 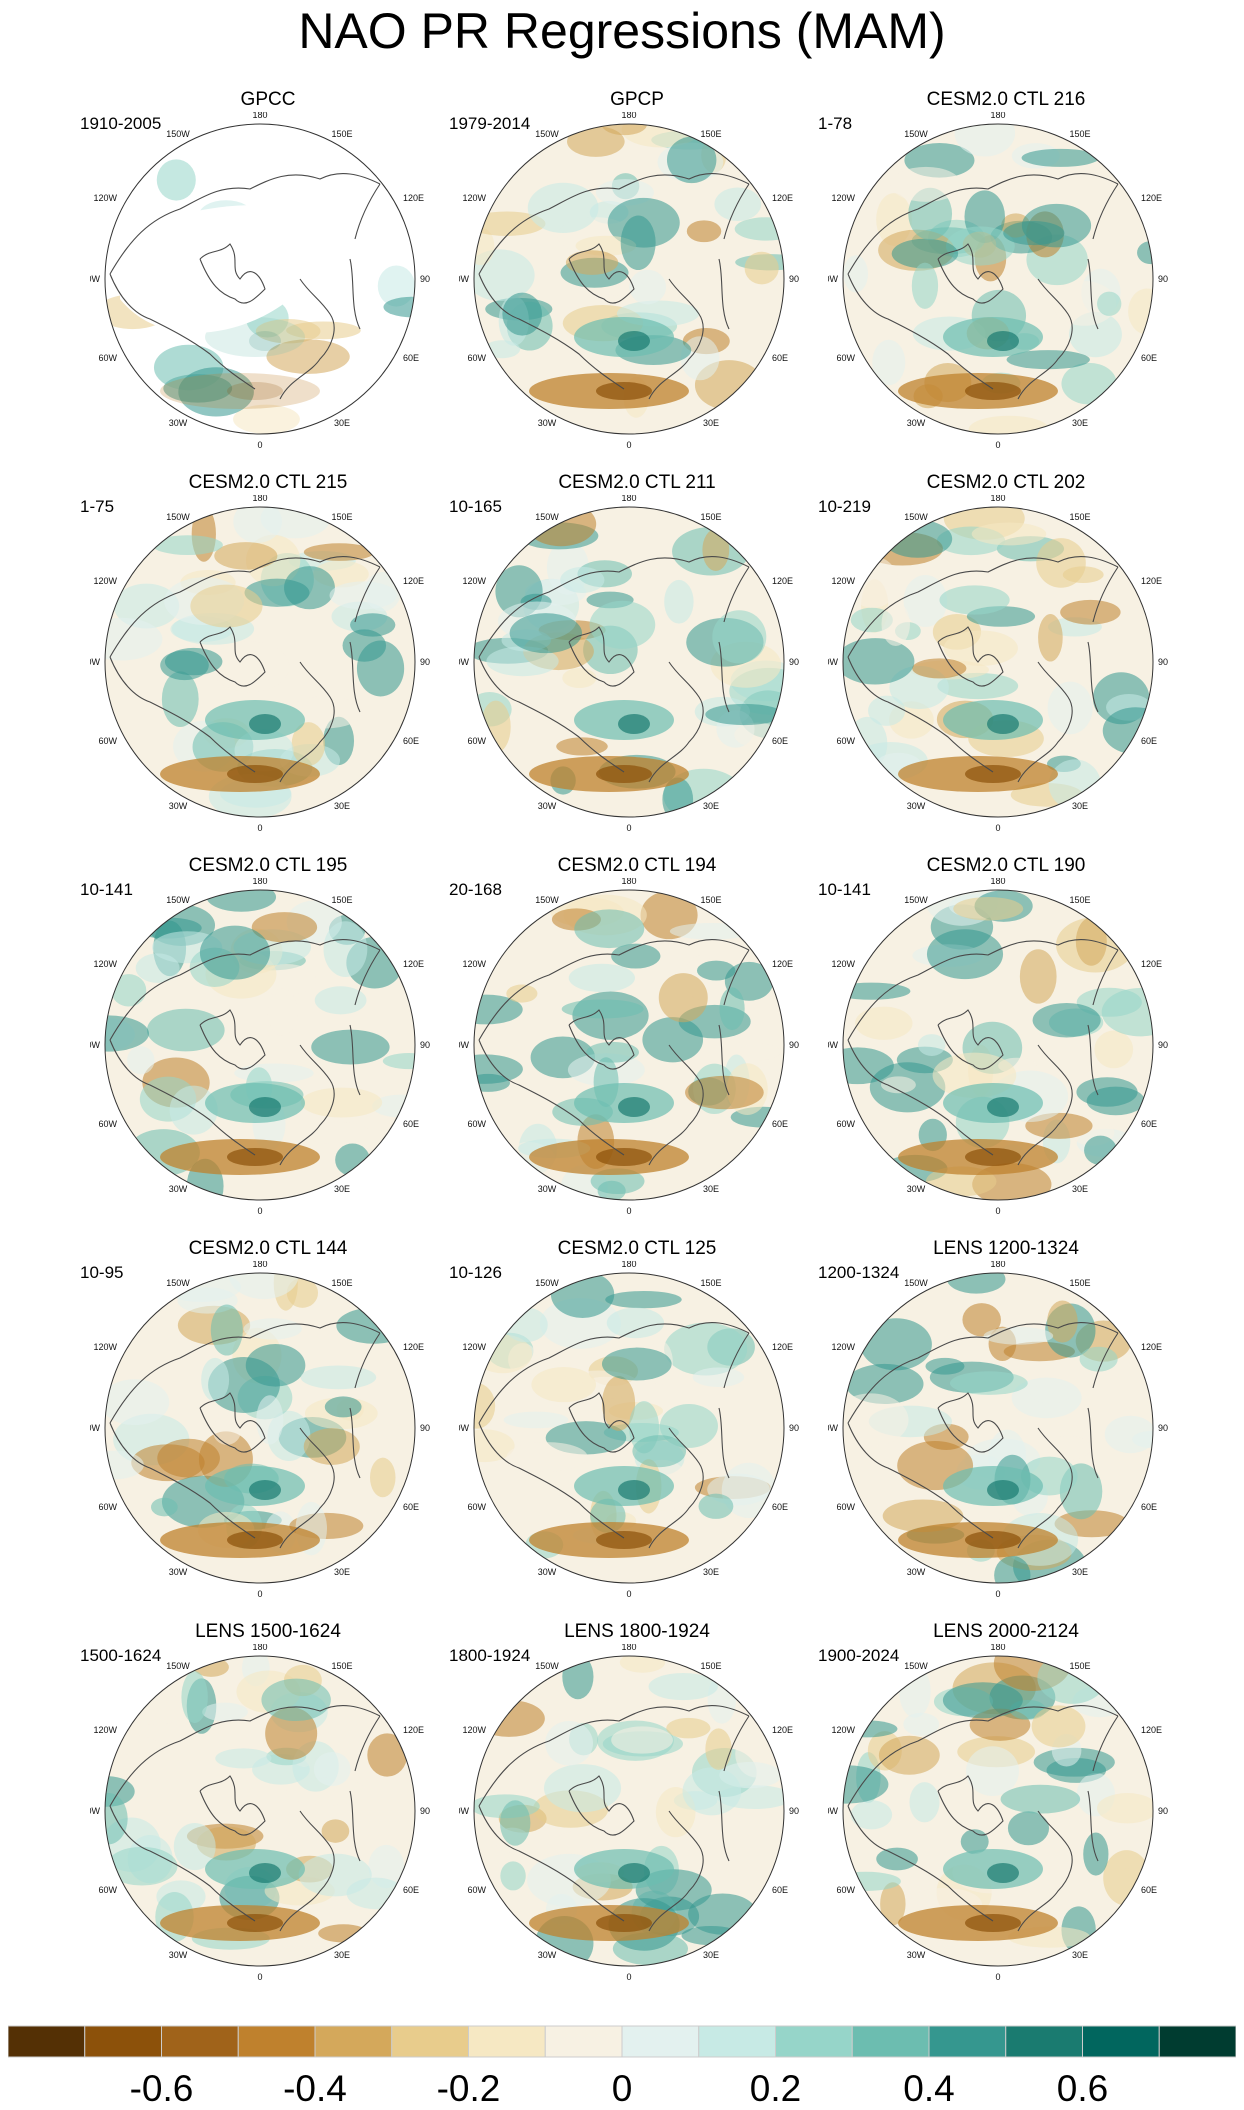 What do you see at coordinates (268, 1248) in the screenshot?
I see `panel-title: CESM2.0 CTL 144` at bounding box center [268, 1248].